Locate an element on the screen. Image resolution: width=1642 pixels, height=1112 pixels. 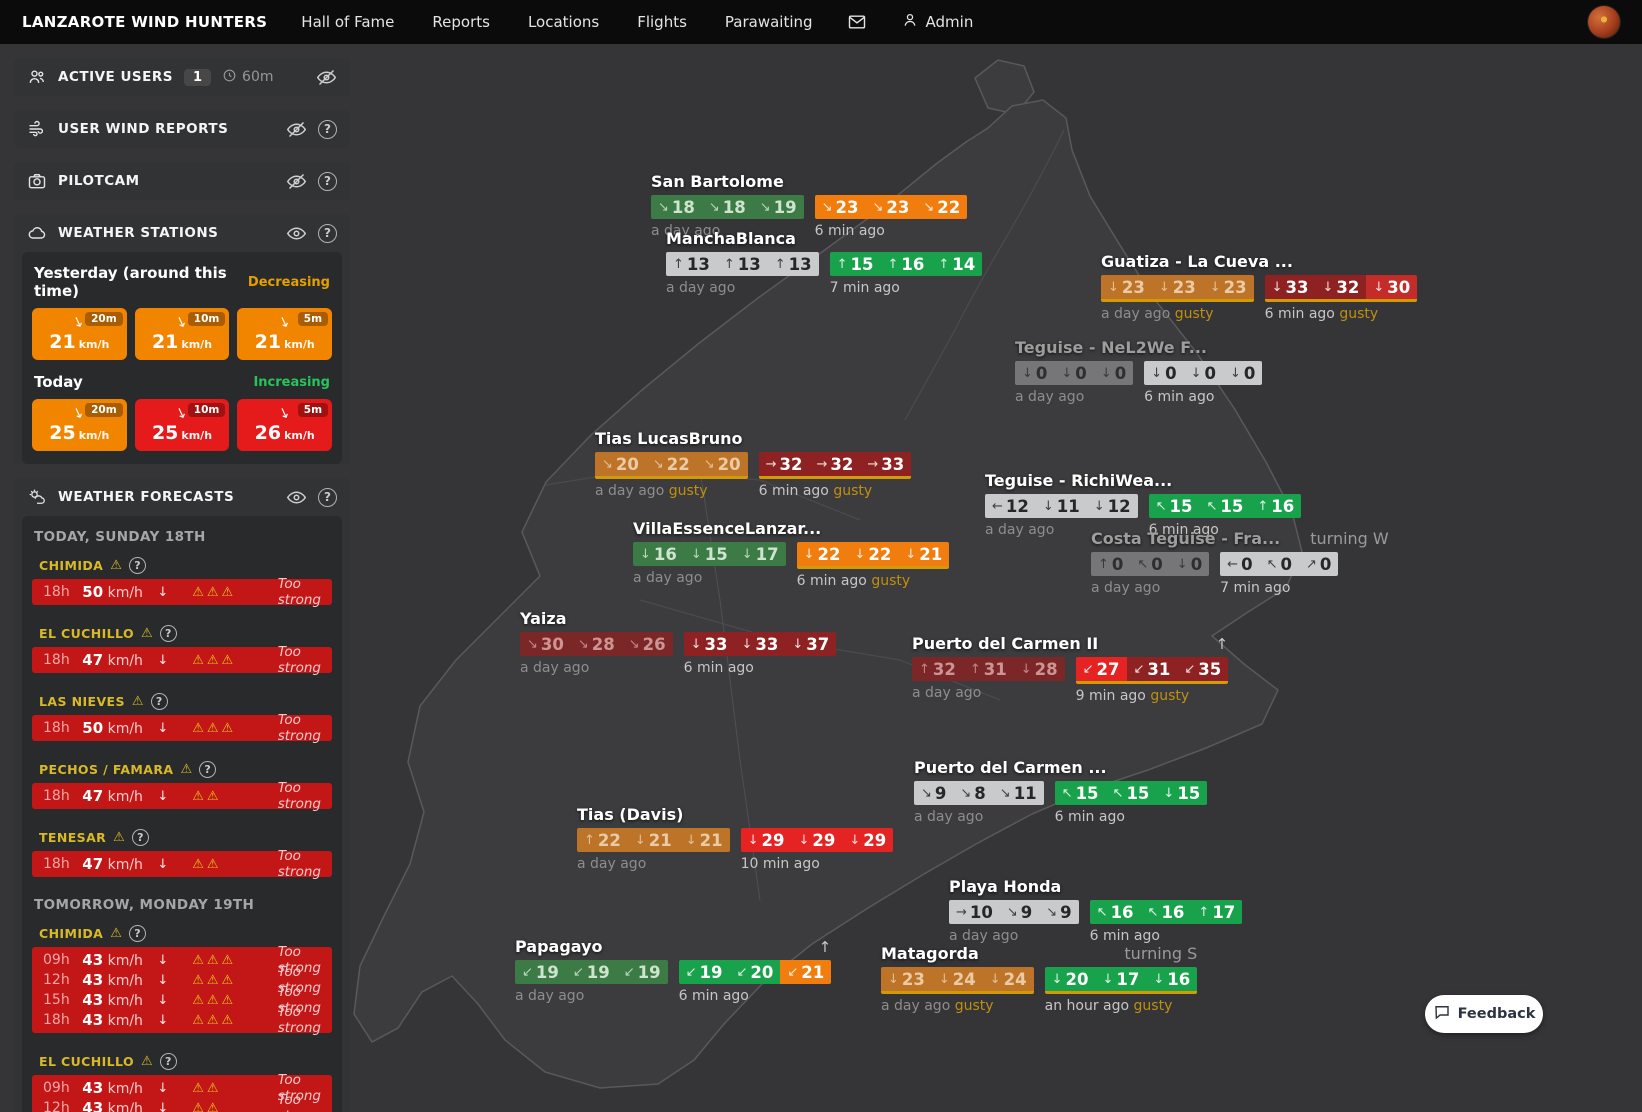
panel-pilotcam-header: PILOTCAM ? is located at coordinates (182, 181).